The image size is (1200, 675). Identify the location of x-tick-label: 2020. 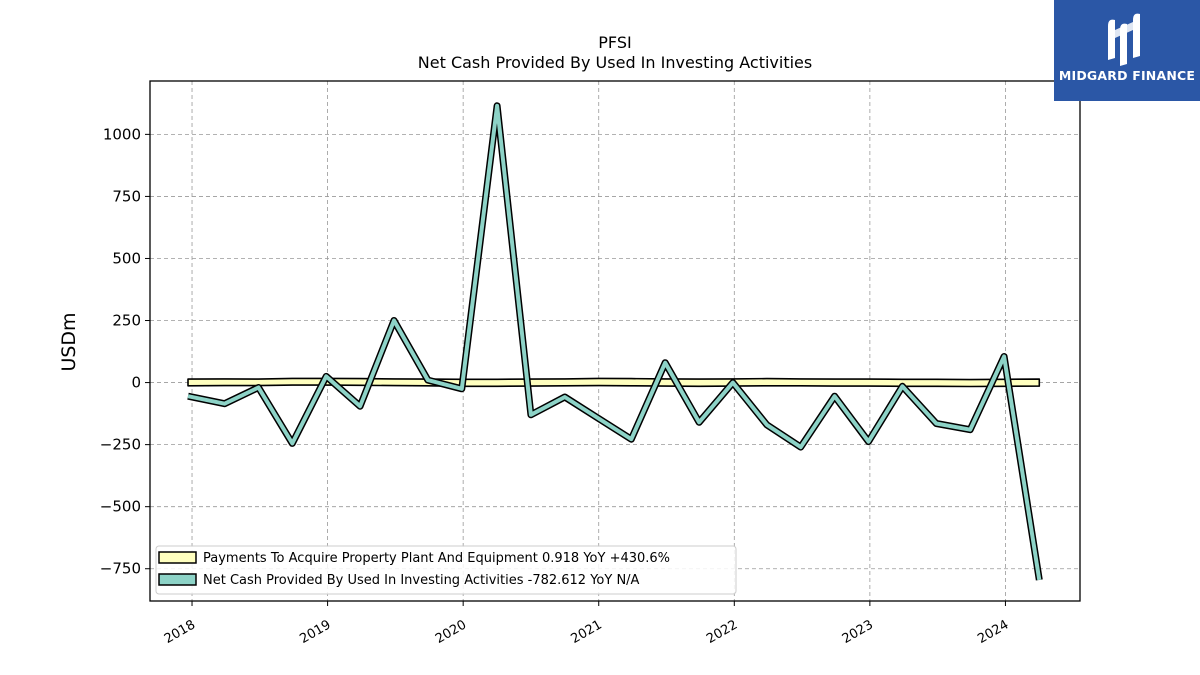
(451, 632).